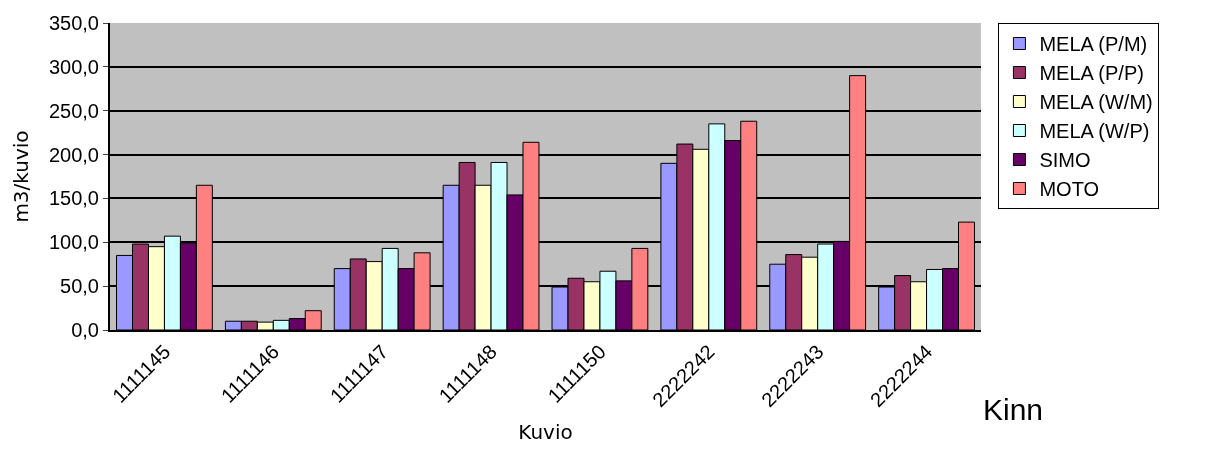  I want to click on y-tick-label: 200,0, so click(73, 154).